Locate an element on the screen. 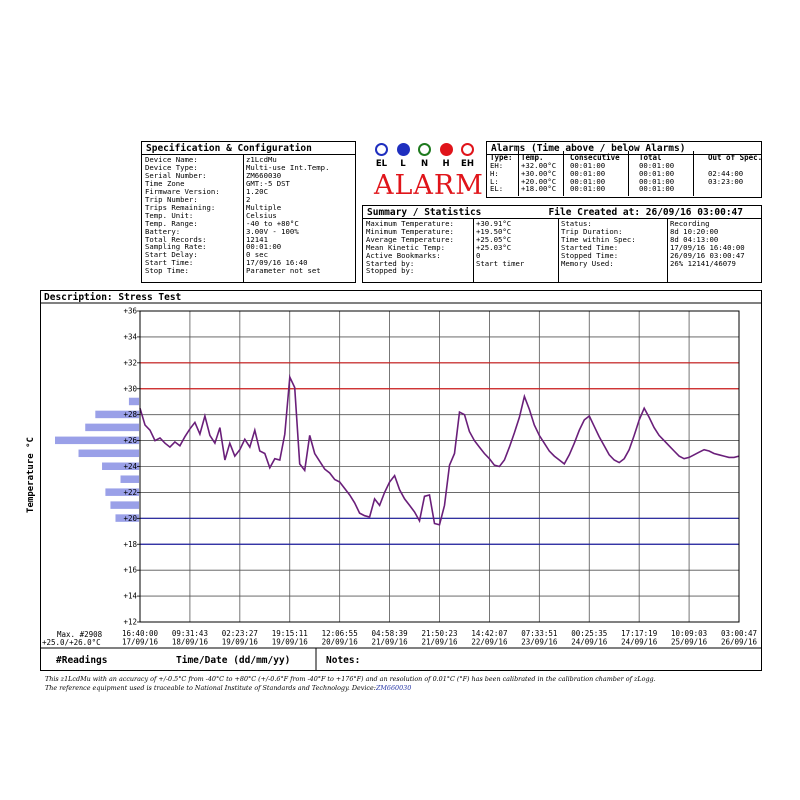 This screenshot has height=800, width=800. max-label: Max. #2908 is located at coordinates (80, 634).